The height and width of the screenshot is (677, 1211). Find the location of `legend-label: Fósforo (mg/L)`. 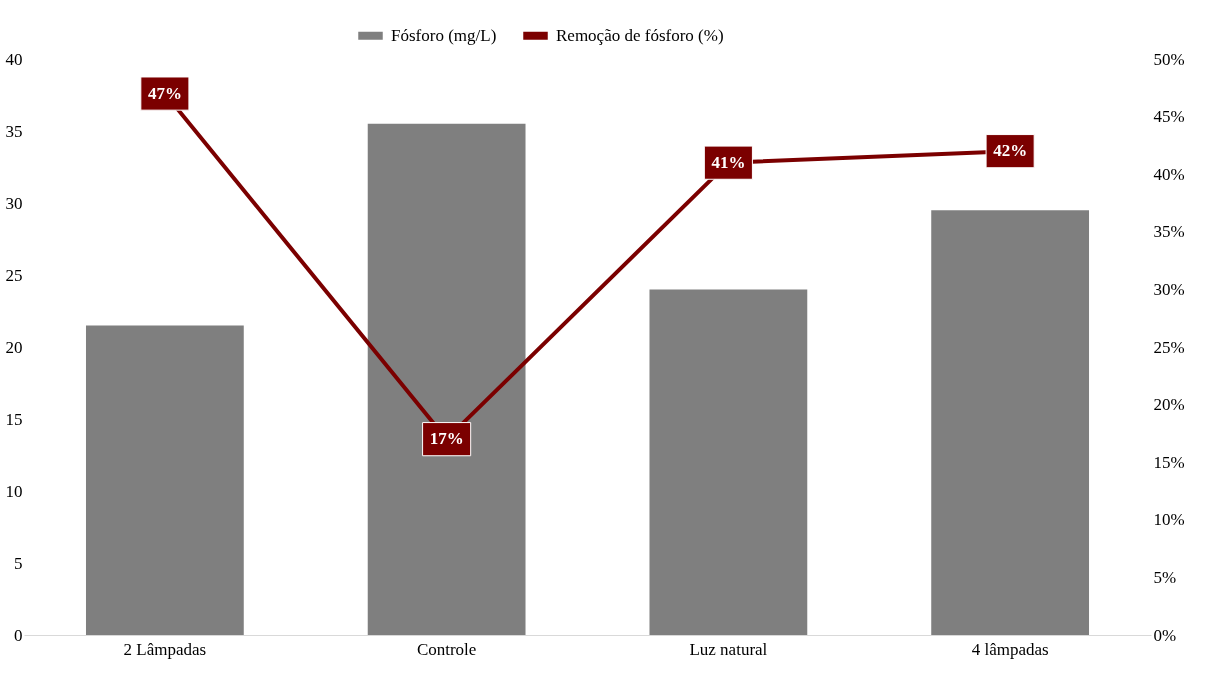

legend-label: Fósforo (mg/L) is located at coordinates (444, 35).